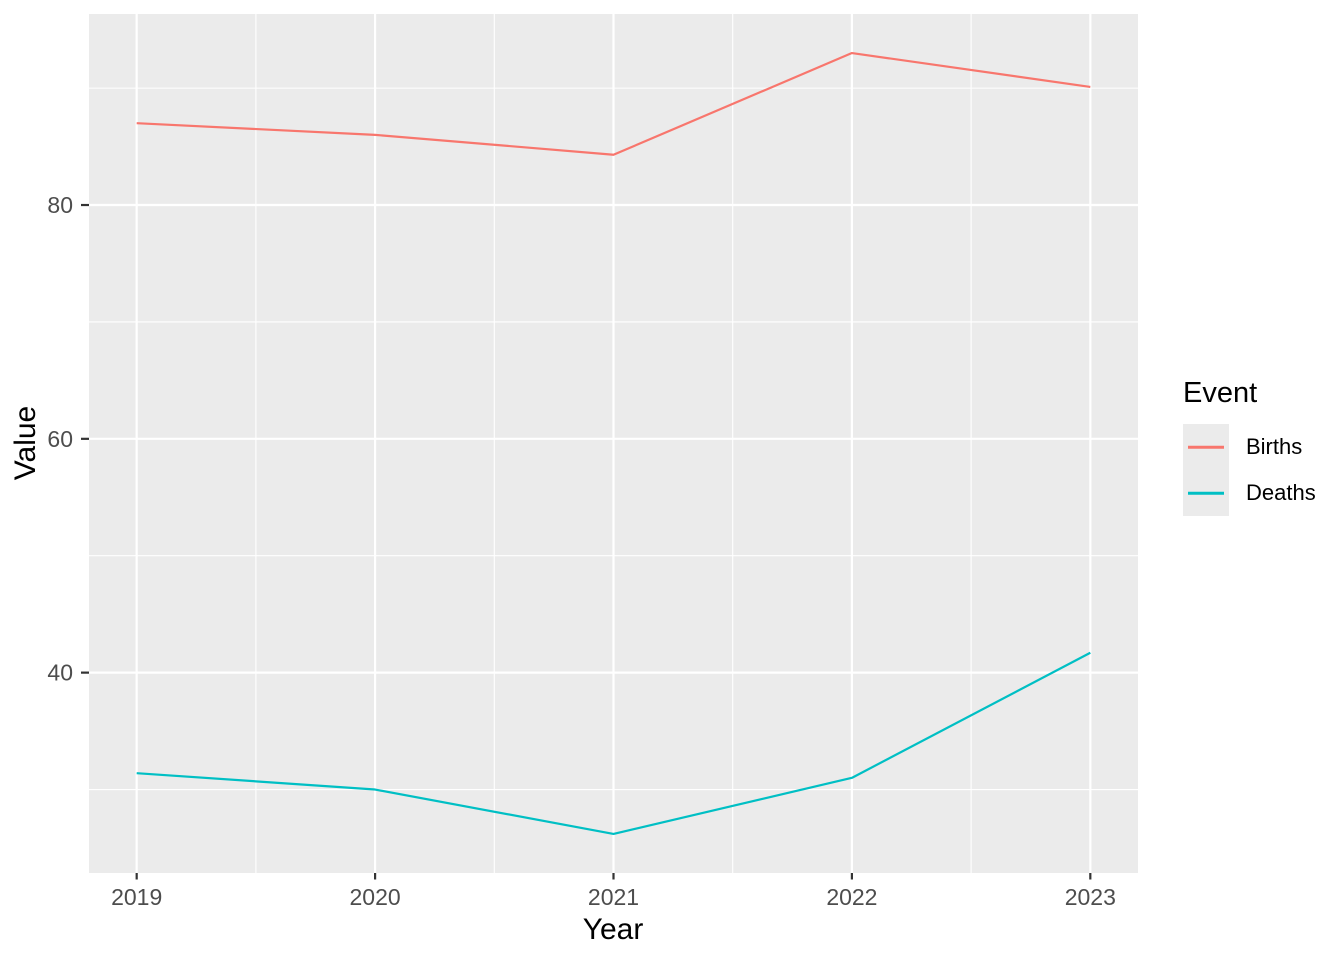  I want to click on y-tick-label-40: 40, so click(60, 673).